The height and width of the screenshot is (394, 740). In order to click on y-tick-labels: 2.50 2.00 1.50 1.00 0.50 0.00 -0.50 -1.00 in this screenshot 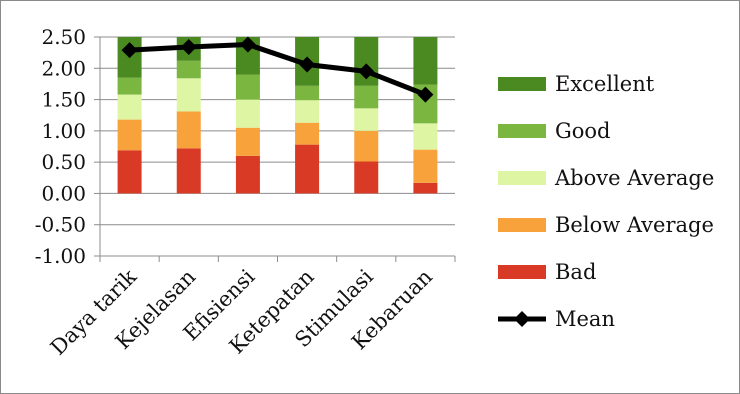, I will do `click(60, 146)`.